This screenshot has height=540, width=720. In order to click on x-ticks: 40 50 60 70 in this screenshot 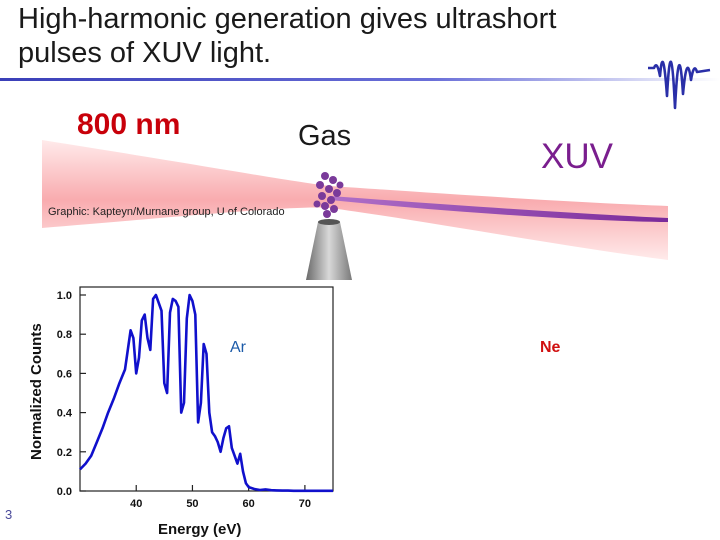, I will do `click(220, 497)`.